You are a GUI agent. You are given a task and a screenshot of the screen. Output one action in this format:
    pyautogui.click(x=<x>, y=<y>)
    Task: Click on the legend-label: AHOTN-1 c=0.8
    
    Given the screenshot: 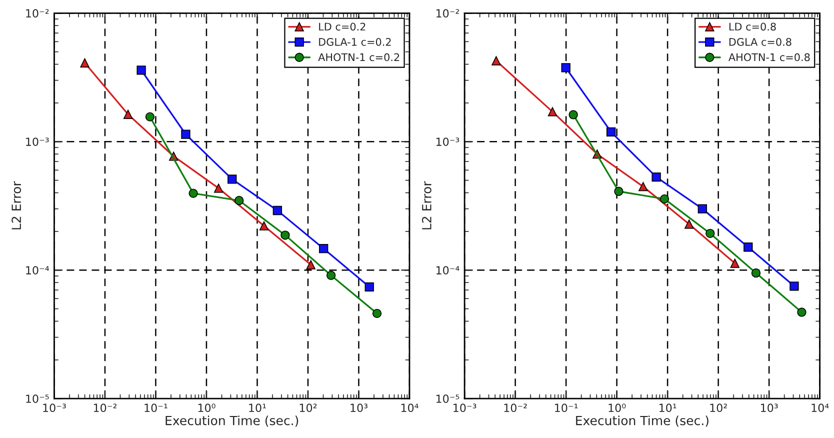 What is the action you would take?
    pyautogui.click(x=769, y=57)
    